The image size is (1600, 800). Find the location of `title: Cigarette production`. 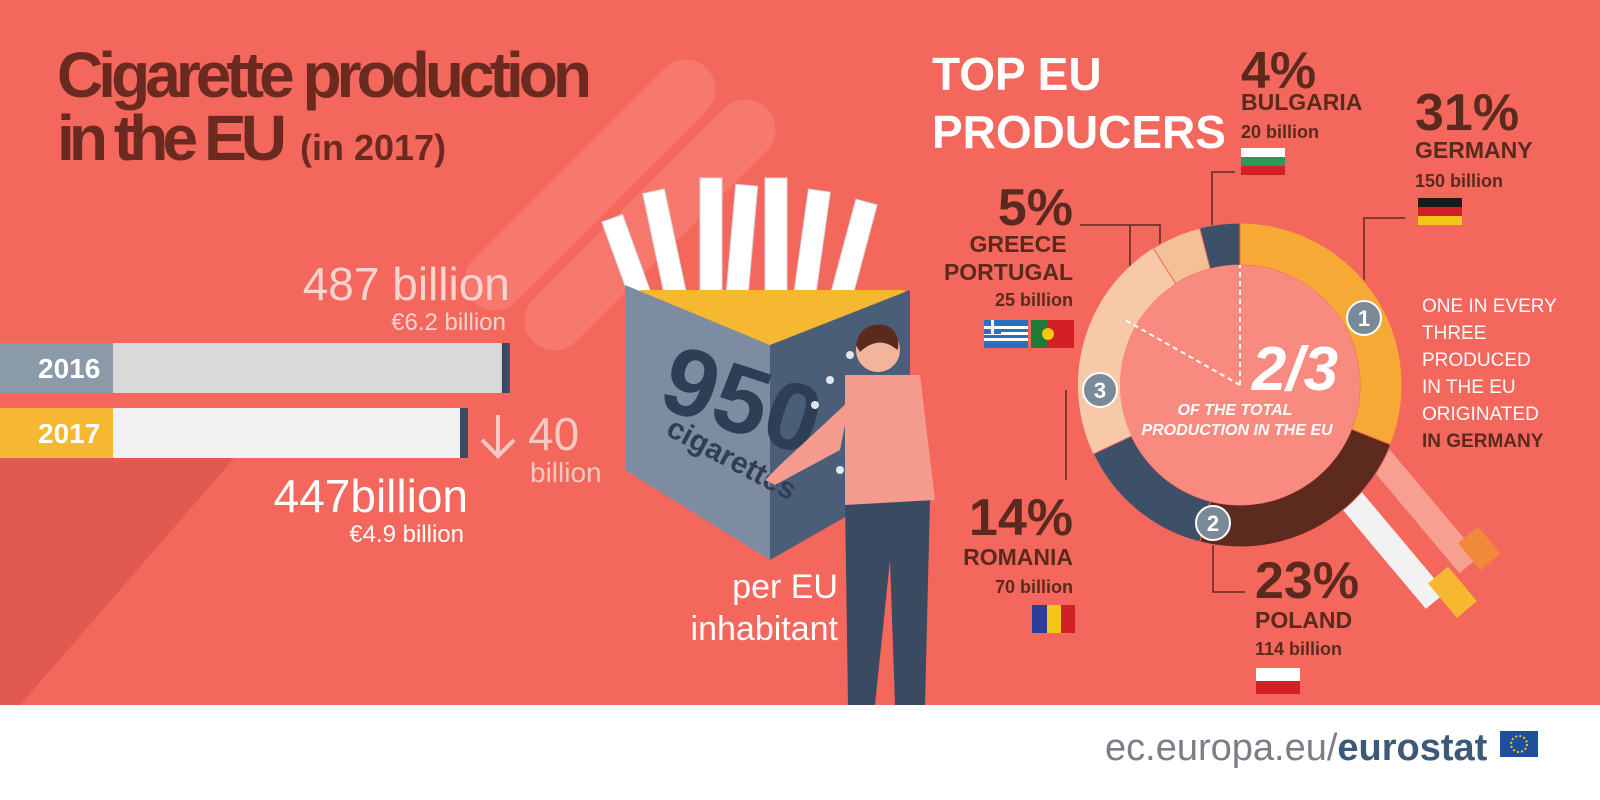

title: Cigarette production is located at coordinates (324, 75).